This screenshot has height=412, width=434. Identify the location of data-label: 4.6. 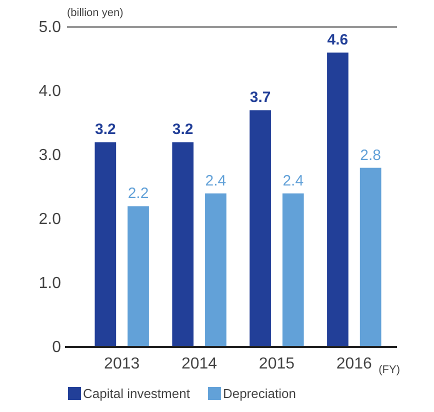
(337, 40).